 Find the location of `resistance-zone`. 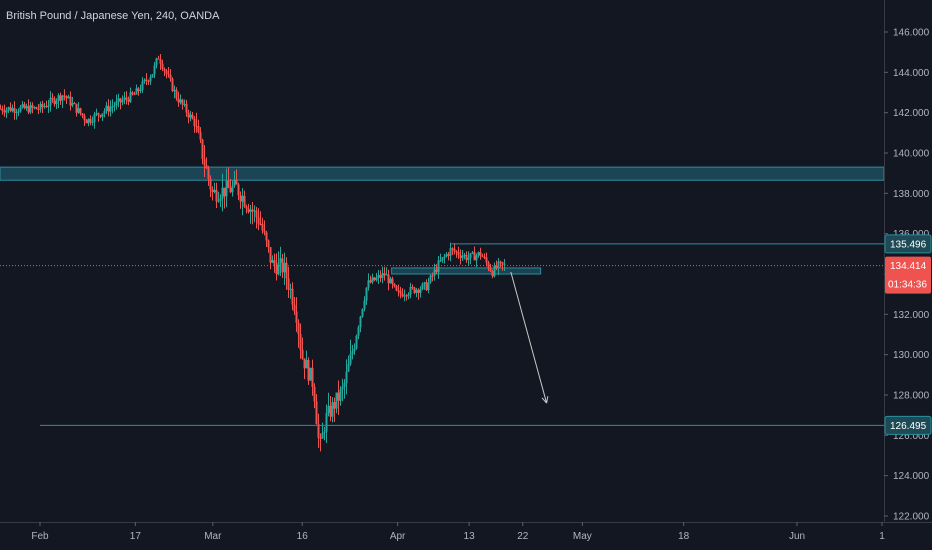

resistance-zone is located at coordinates (442, 173).